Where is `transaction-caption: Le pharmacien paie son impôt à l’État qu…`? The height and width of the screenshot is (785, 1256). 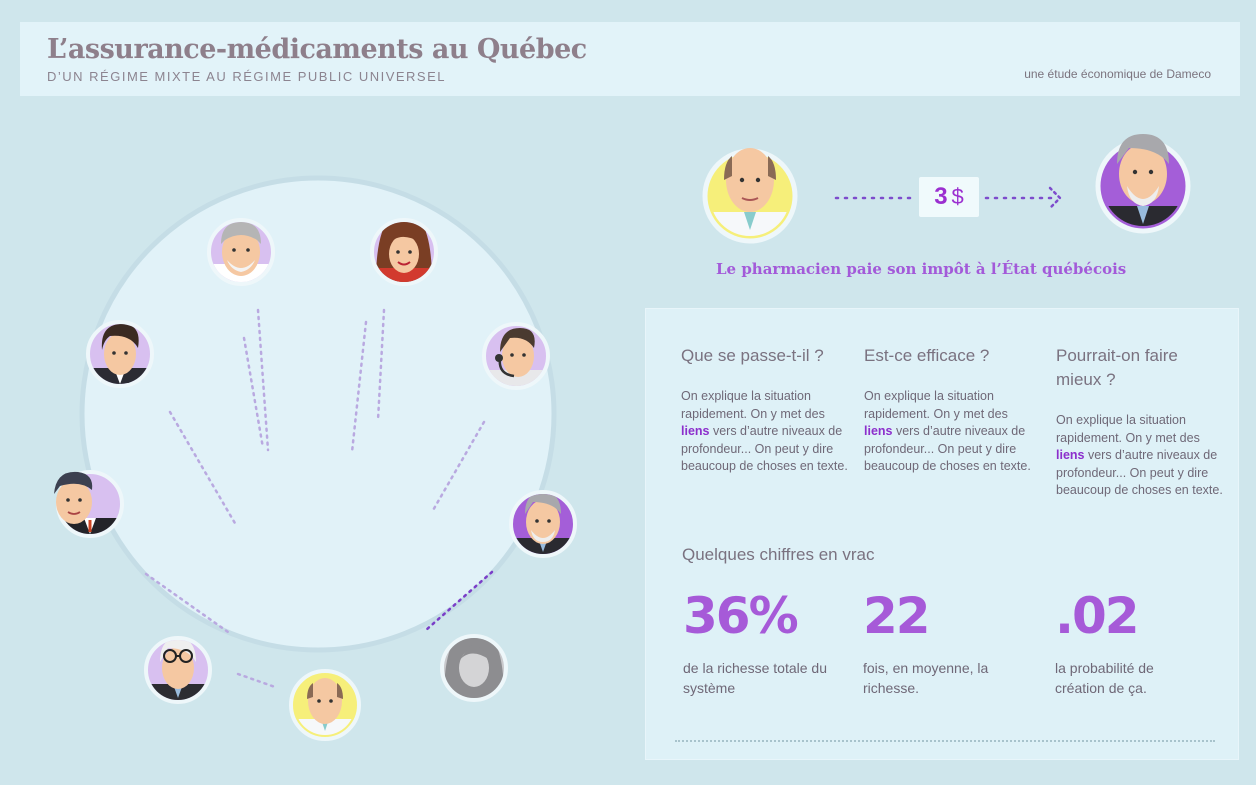
transaction-caption: Le pharmacien paie son impôt à l’État qu… is located at coordinates (921, 269).